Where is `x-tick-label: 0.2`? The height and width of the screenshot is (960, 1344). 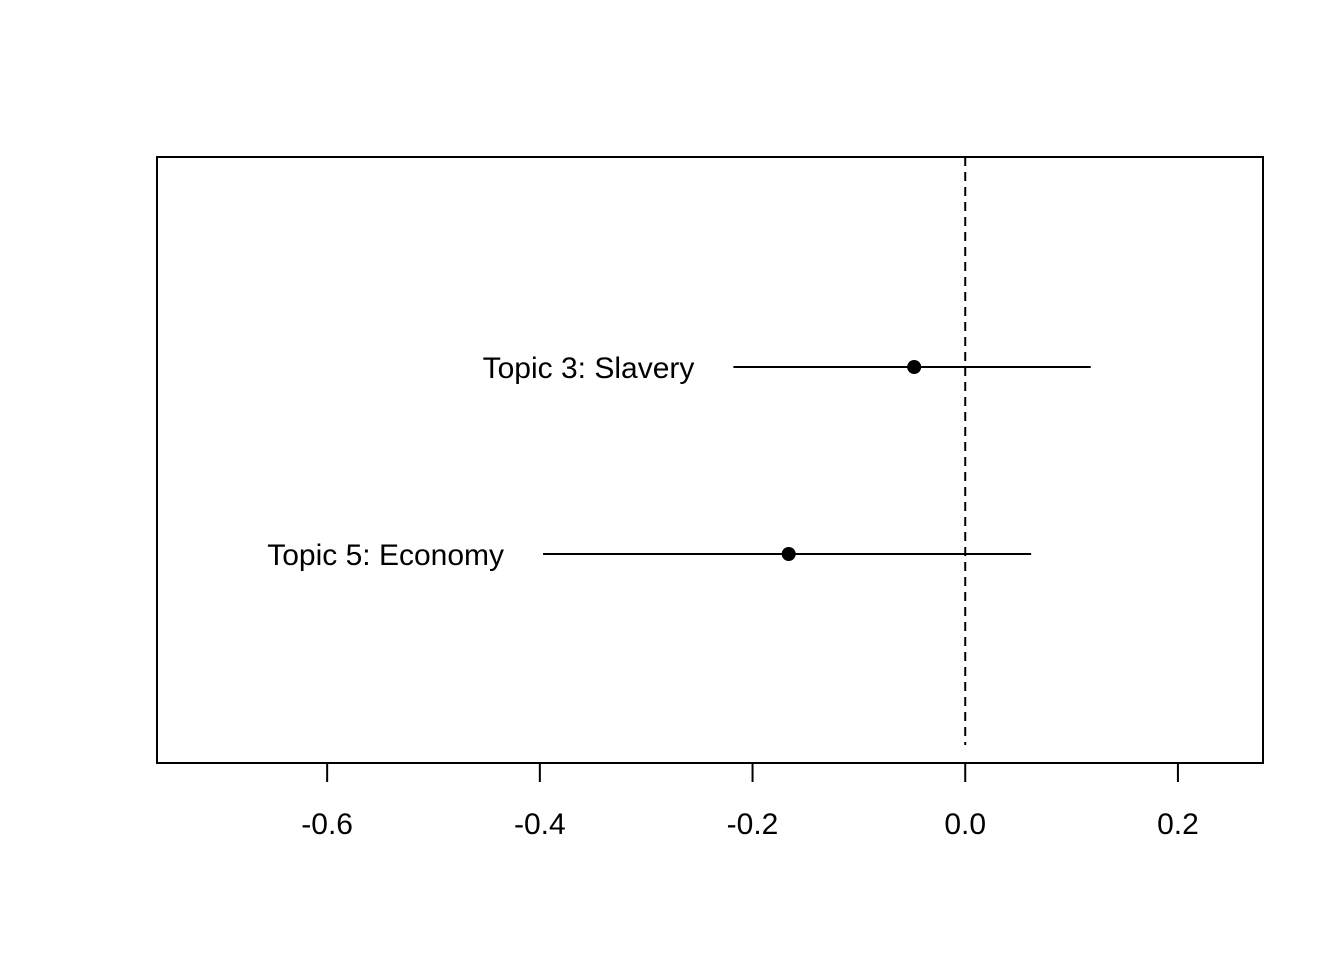
x-tick-label: 0.2 is located at coordinates (1178, 824).